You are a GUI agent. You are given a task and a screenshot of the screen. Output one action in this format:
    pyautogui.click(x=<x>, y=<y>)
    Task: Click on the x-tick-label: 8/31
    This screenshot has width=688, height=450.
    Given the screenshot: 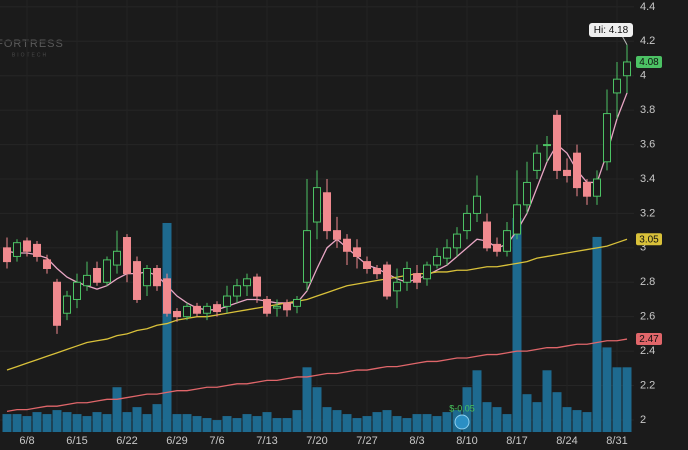 What is the action you would take?
    pyautogui.click(x=616, y=441)
    